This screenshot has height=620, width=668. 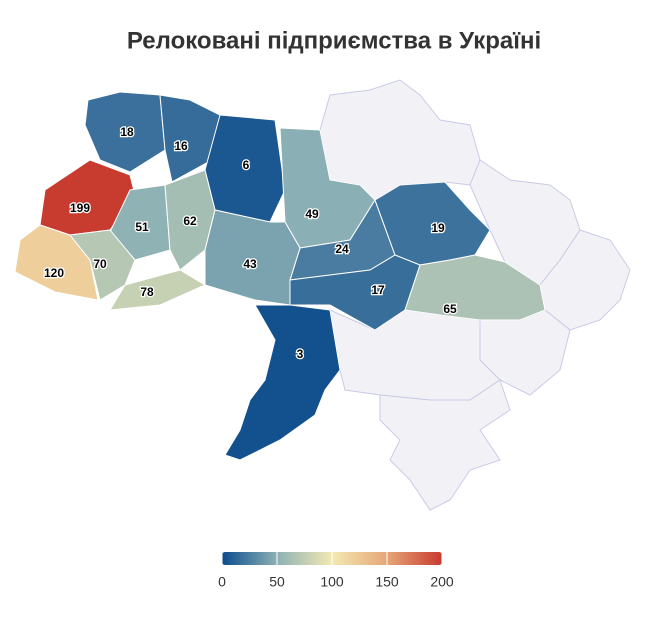 I want to click on region-value-label: 19, so click(x=438, y=228).